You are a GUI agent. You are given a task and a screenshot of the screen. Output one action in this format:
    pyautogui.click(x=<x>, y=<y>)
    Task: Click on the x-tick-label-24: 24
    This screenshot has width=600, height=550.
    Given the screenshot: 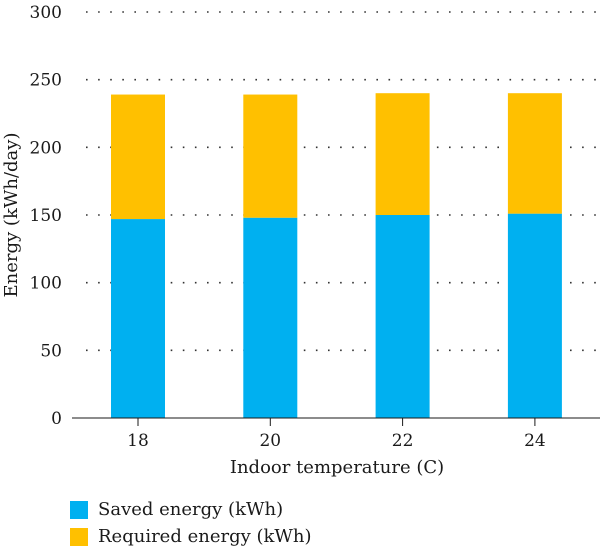 What is the action you would take?
    pyautogui.click(x=535, y=441)
    